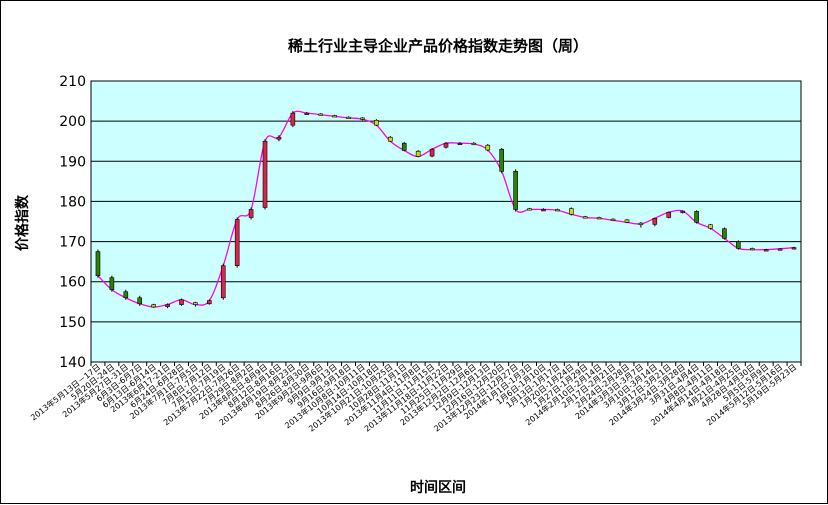  What do you see at coordinates (438, 46) in the screenshot?
I see `chart-title: 稀土行业主导企业产品价格指数走势图（周）` at bounding box center [438, 46].